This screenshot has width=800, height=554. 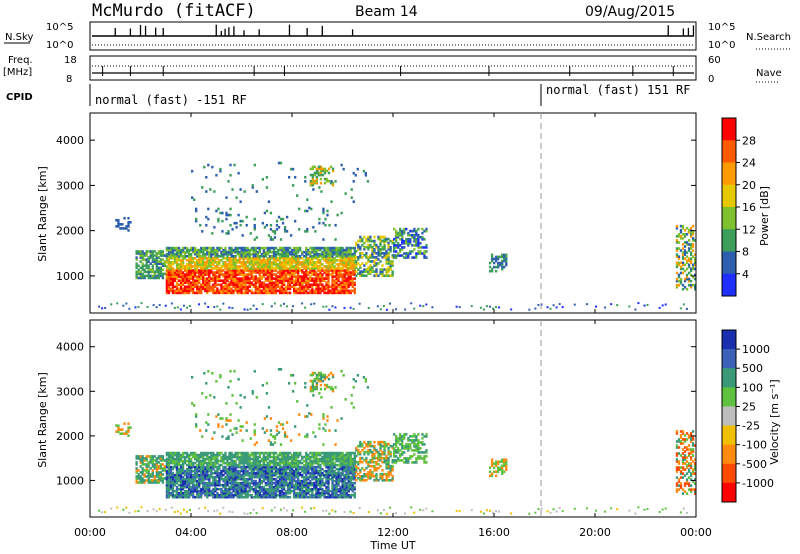 What do you see at coordinates (729, 129) in the screenshot?
I see `colorbar-swatch` at bounding box center [729, 129].